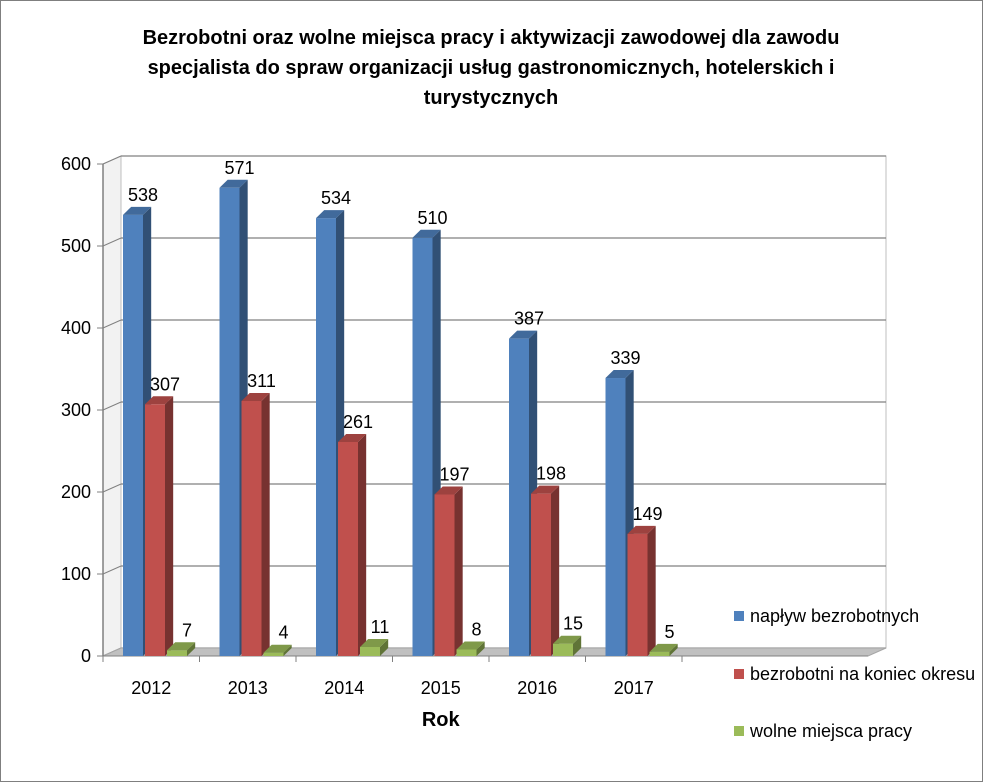 The image size is (983, 782). What do you see at coordinates (441, 688) in the screenshot?
I see `x-tick-label: 2015` at bounding box center [441, 688].